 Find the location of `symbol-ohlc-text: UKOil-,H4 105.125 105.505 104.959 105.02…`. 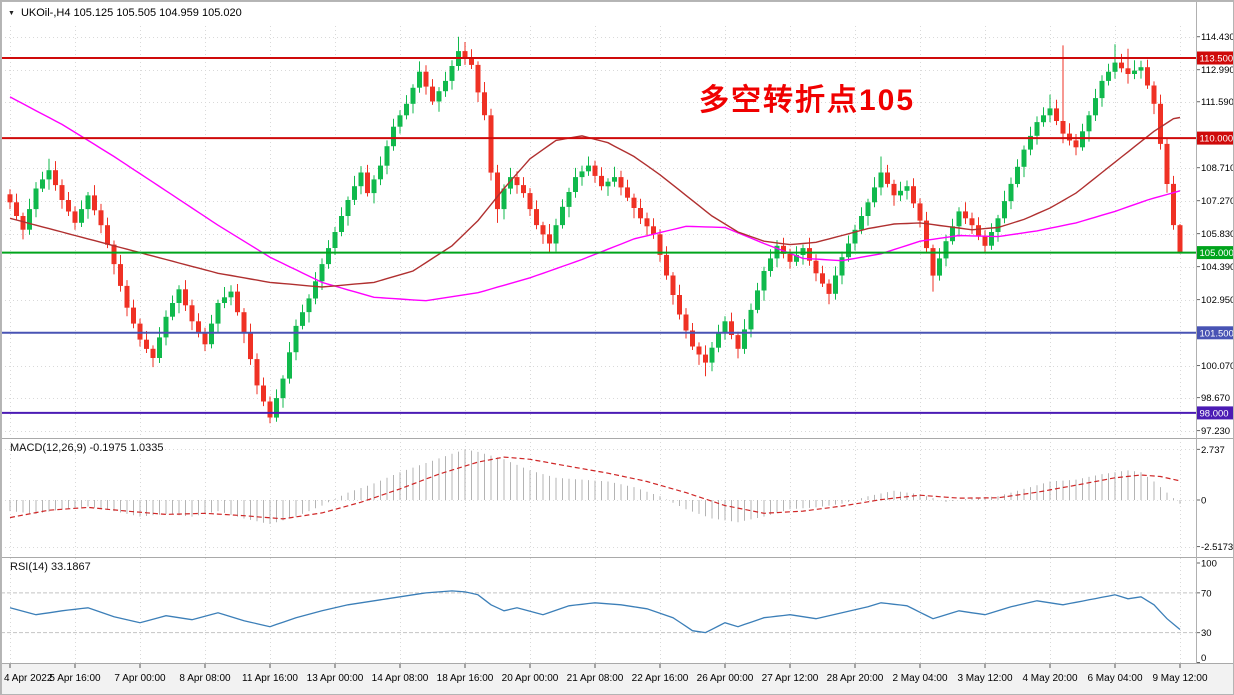

symbol-ohlc-text: UKOil-,H4 105.125 105.505 104.959 105.02… is located at coordinates (131, 13).